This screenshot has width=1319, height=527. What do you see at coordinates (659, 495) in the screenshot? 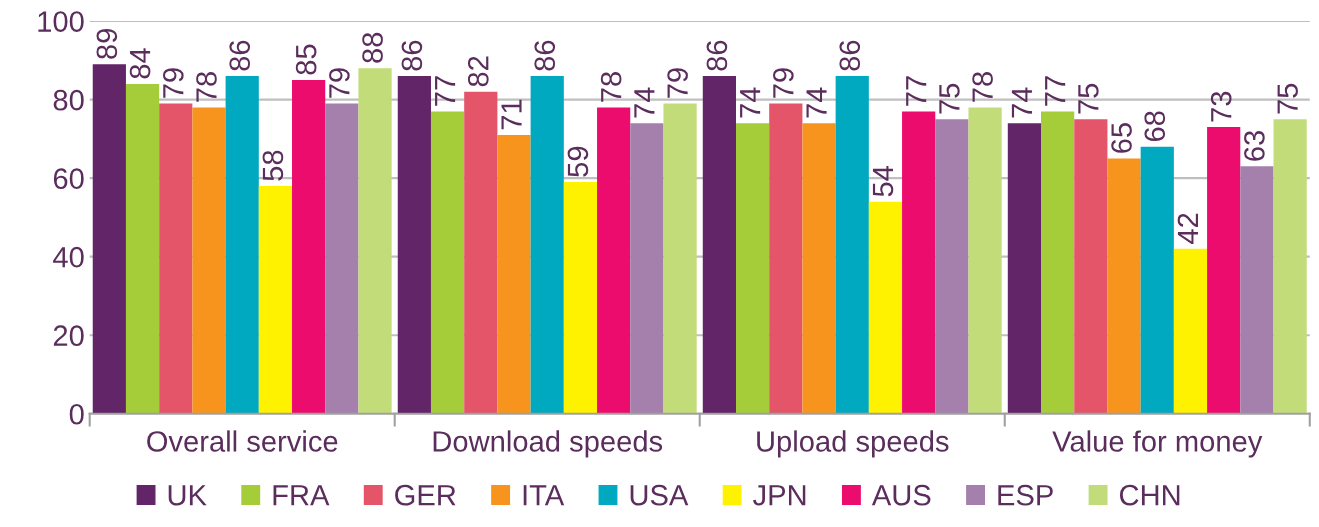
I see `legend-label: USA` at bounding box center [659, 495].